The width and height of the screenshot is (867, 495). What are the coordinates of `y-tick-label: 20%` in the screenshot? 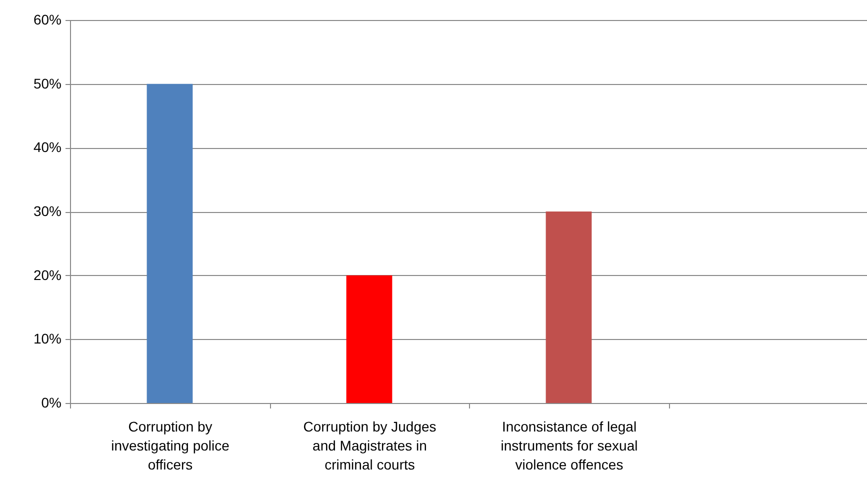 It's located at (47, 274).